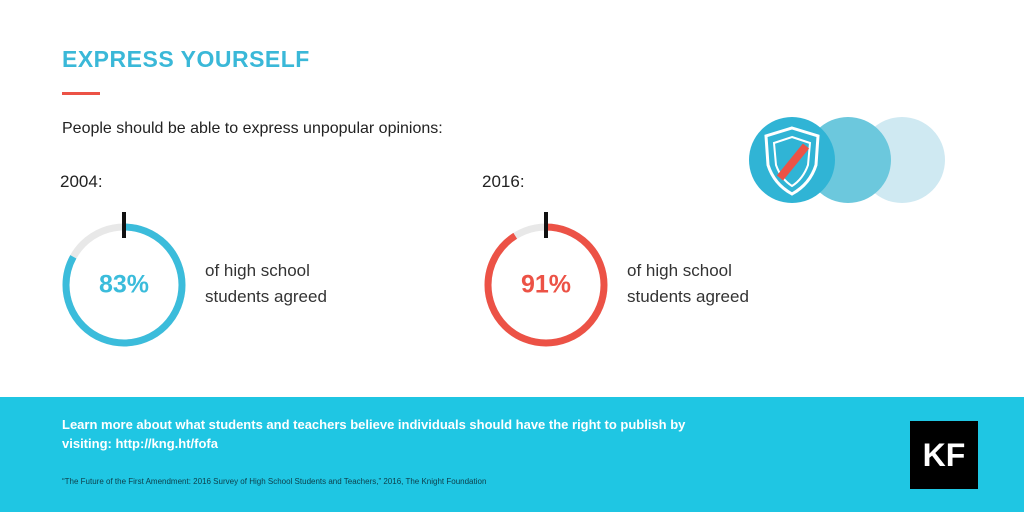 The image size is (1024, 512). I want to click on donut: 91%, so click(546, 279).